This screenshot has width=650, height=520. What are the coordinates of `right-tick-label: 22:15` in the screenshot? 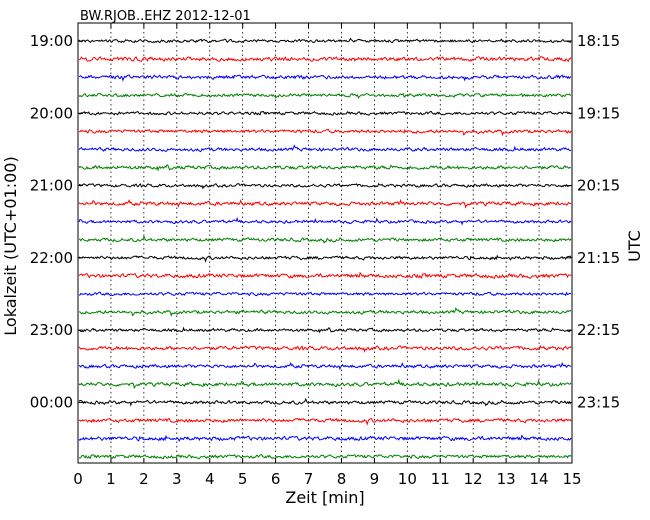 It's located at (598, 330).